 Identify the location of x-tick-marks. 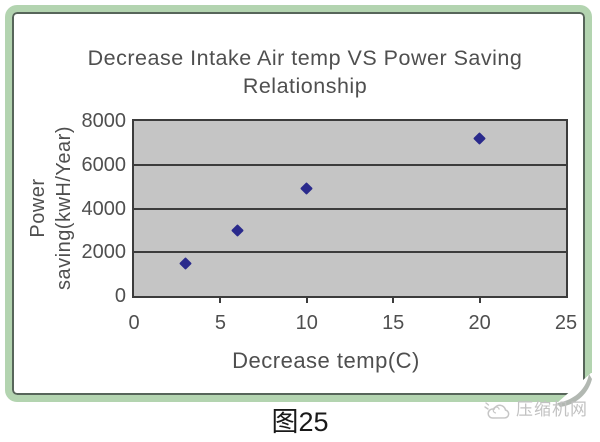
(350, 301).